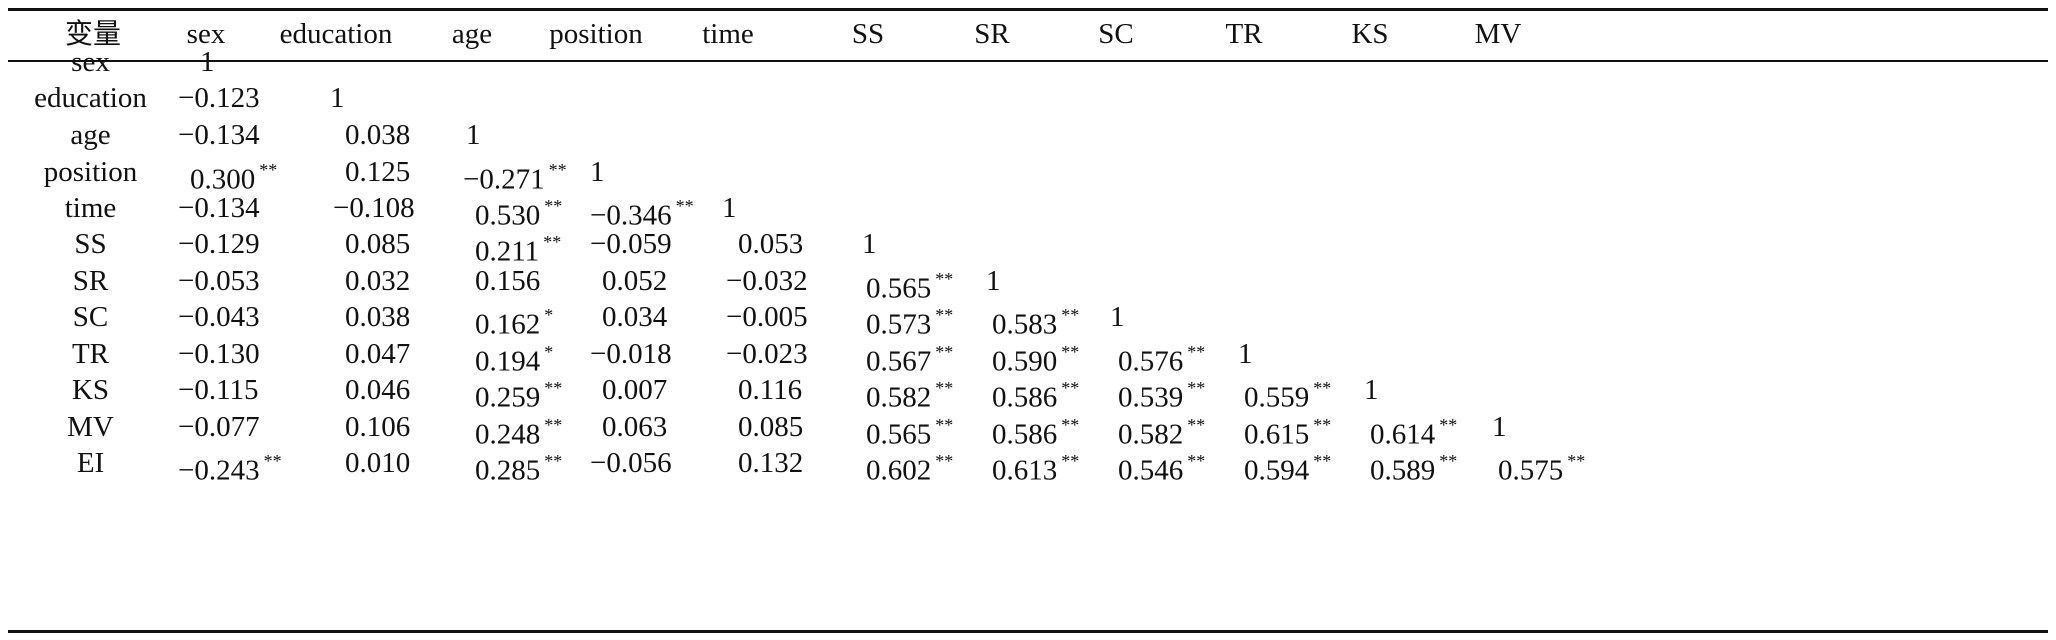 The height and width of the screenshot is (640, 2056). What do you see at coordinates (1498, 34) in the screenshot?
I see `column-header-mv: MV` at bounding box center [1498, 34].